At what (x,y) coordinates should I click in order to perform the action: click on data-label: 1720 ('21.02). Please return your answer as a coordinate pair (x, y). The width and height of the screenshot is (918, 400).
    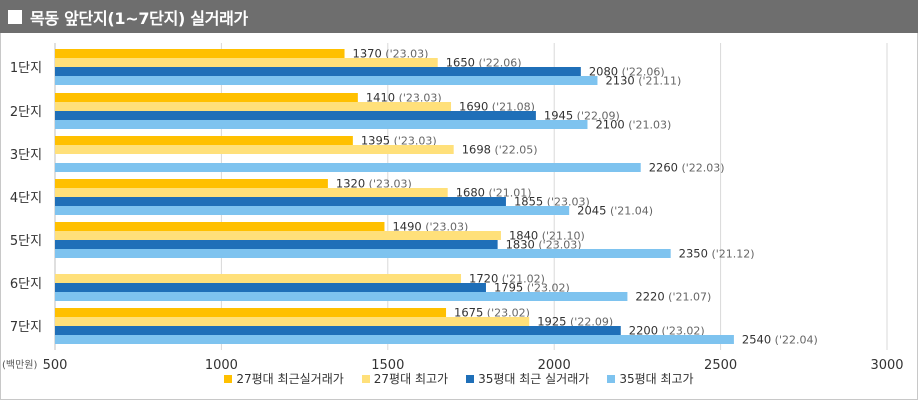
    Looking at the image, I should click on (507, 279).